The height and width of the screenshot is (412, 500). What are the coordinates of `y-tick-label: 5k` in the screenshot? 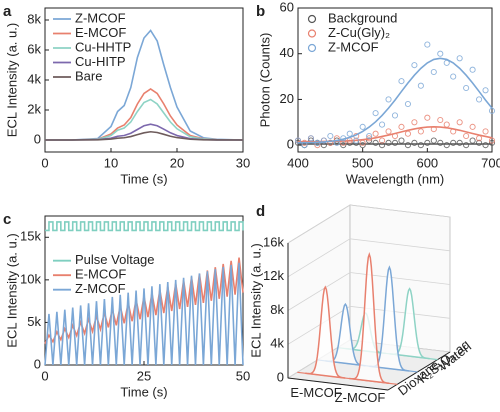 It's located at (34, 321).